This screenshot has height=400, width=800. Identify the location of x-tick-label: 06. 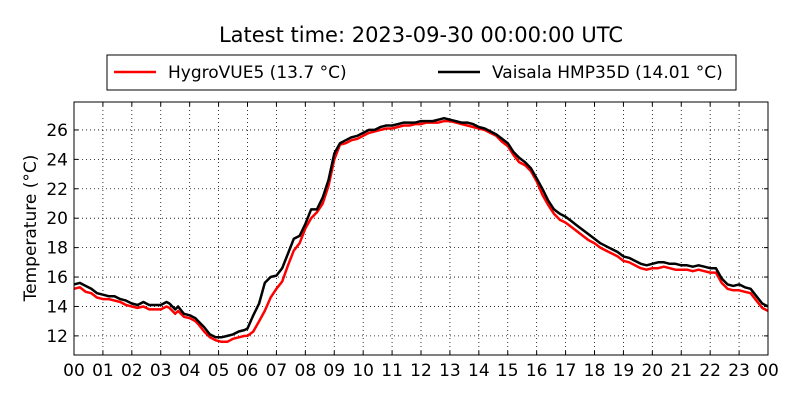
(248, 371).